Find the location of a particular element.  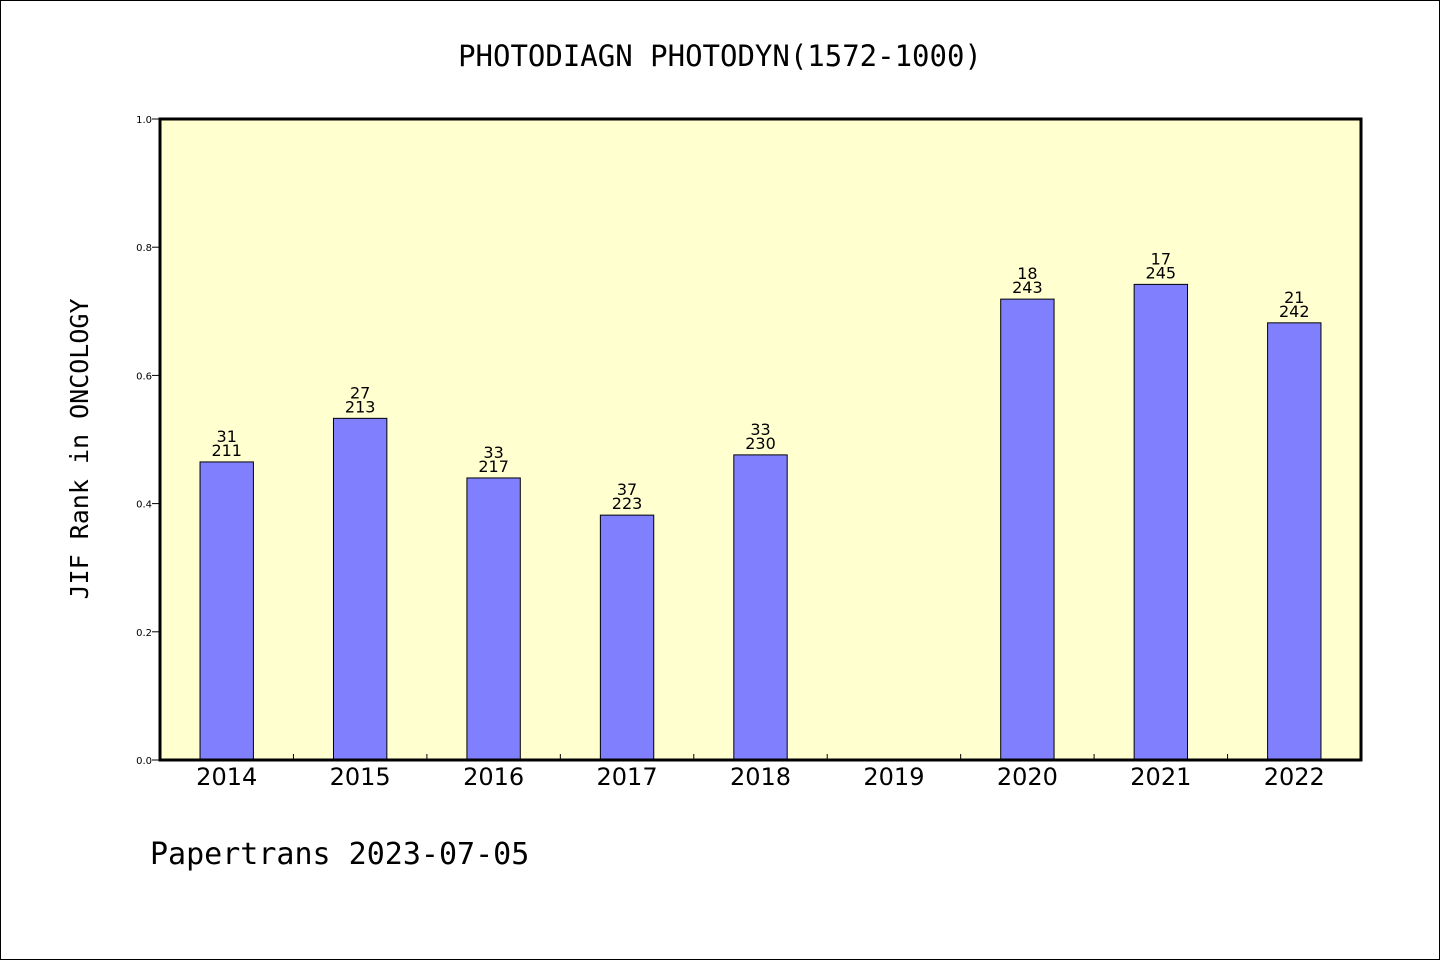

bar-rank-label: 27 is located at coordinates (360, 392).